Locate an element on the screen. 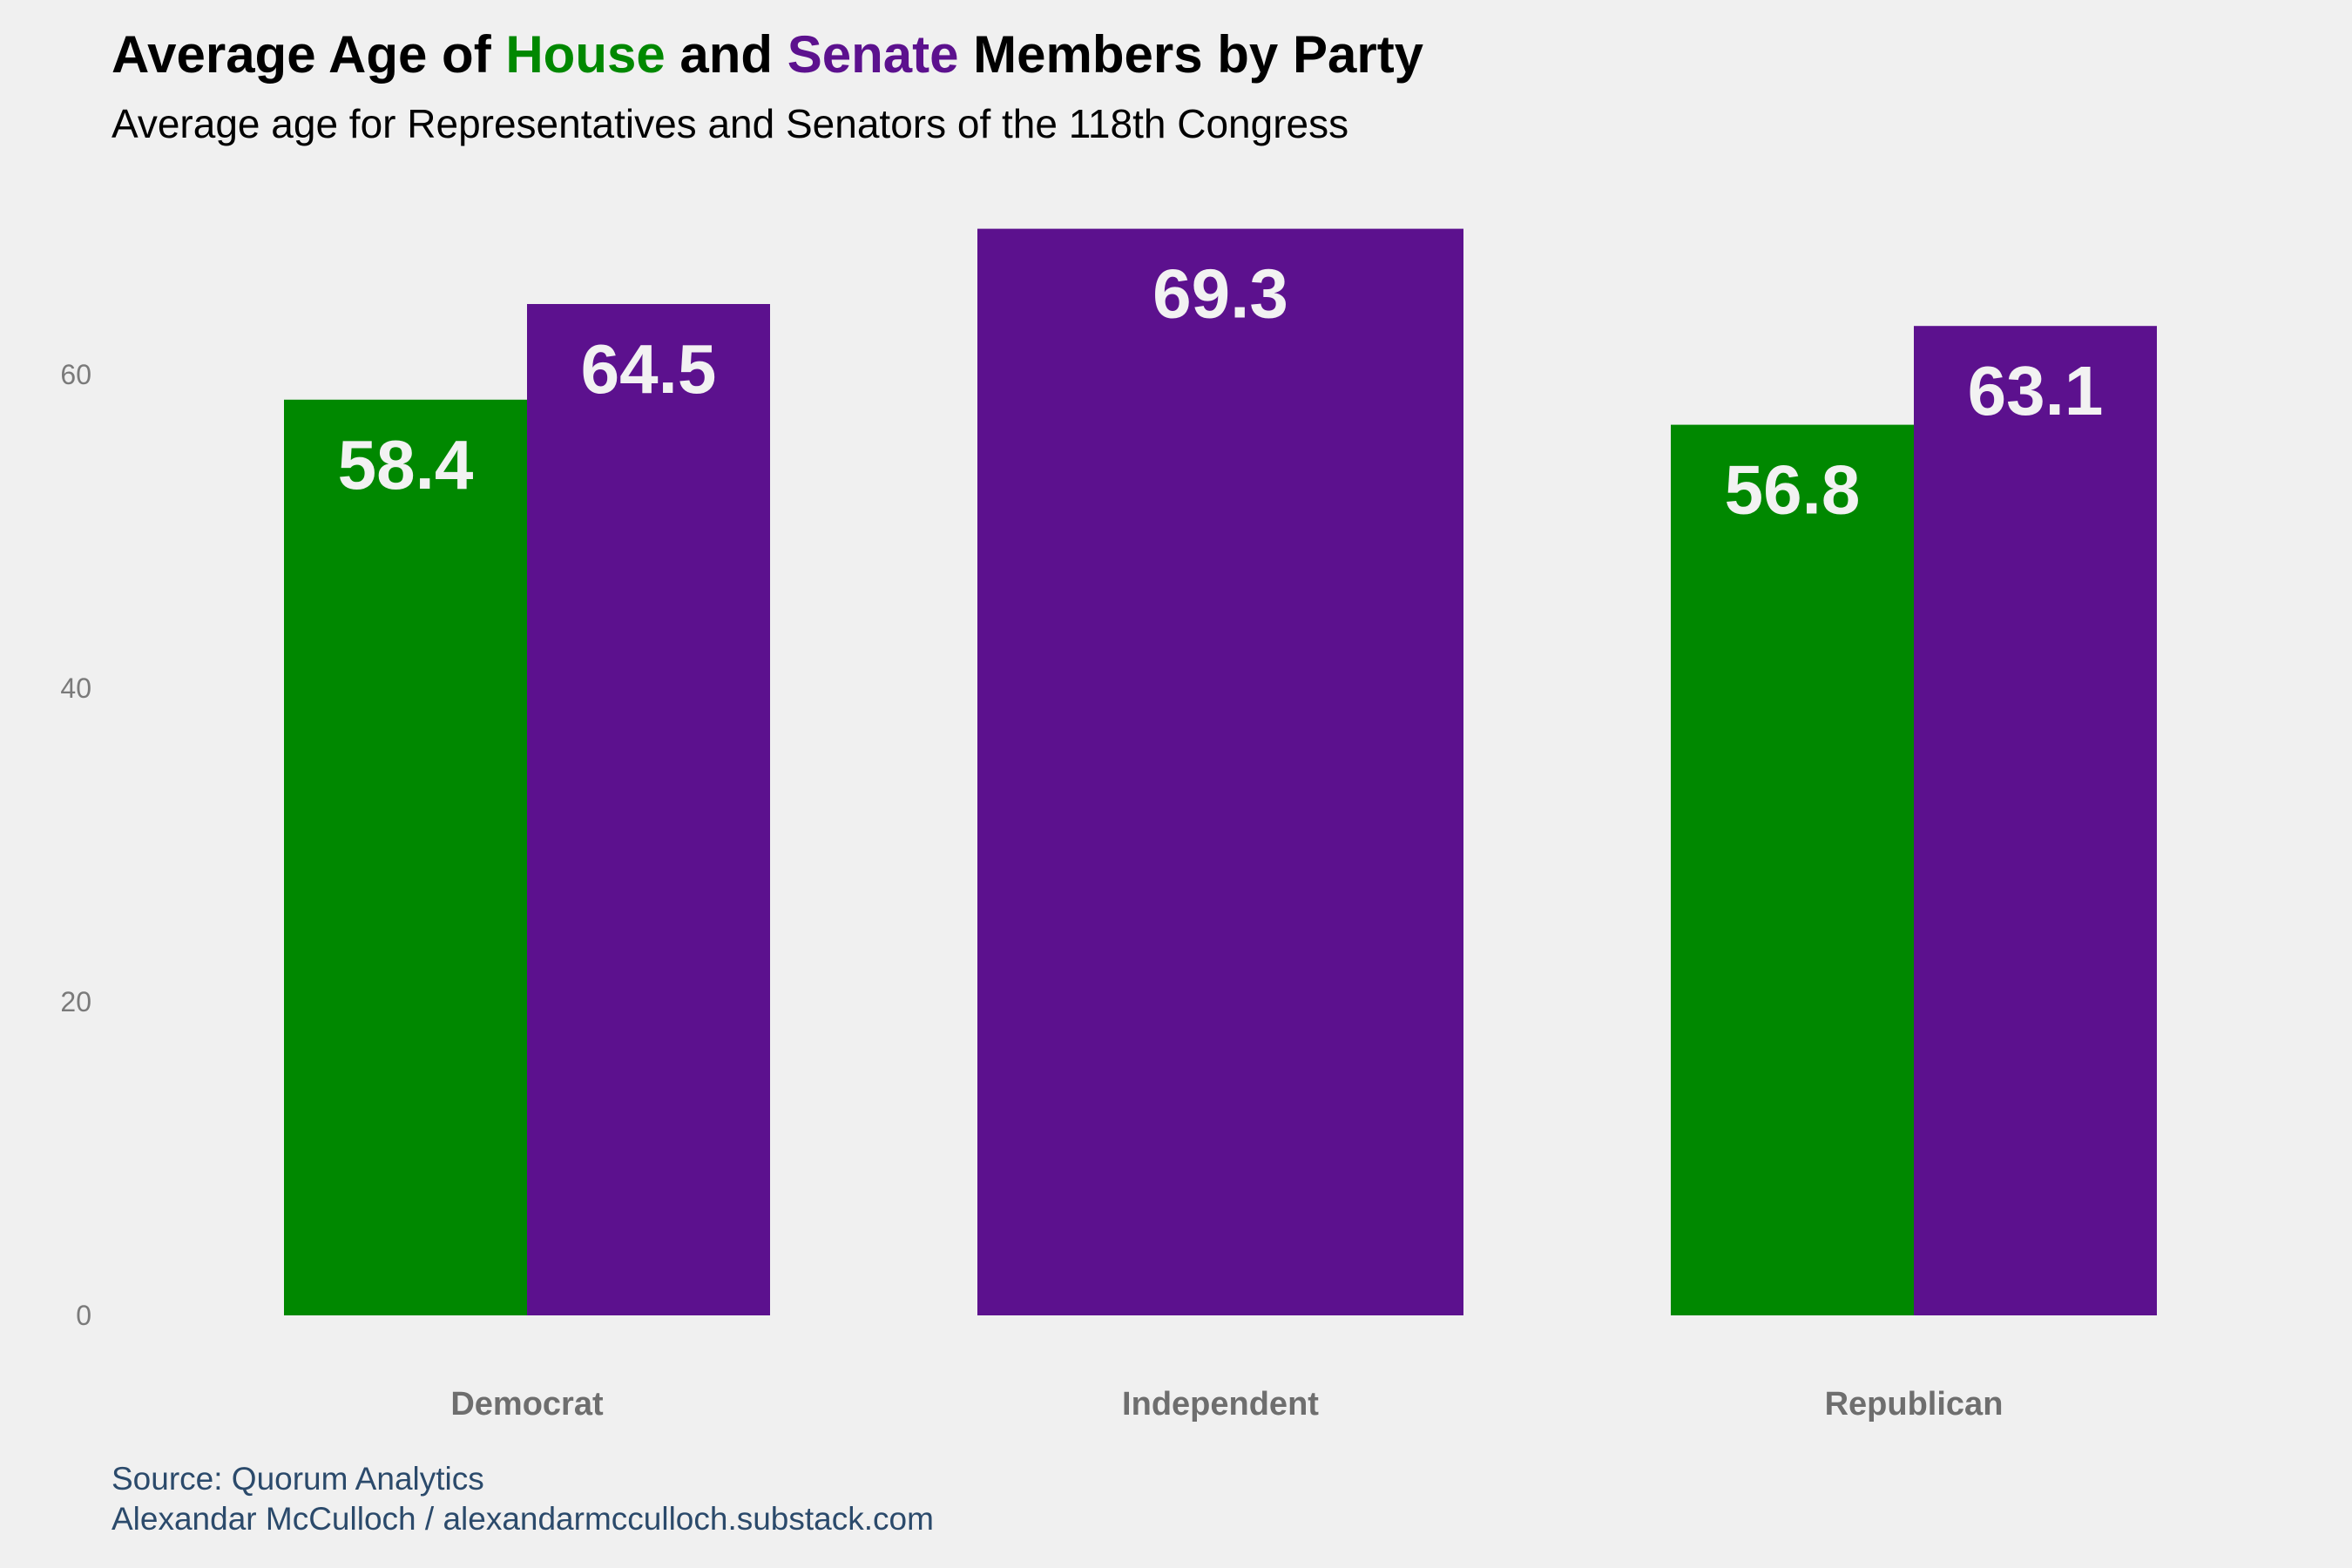  bar-independent-senate is located at coordinates (1220, 772).